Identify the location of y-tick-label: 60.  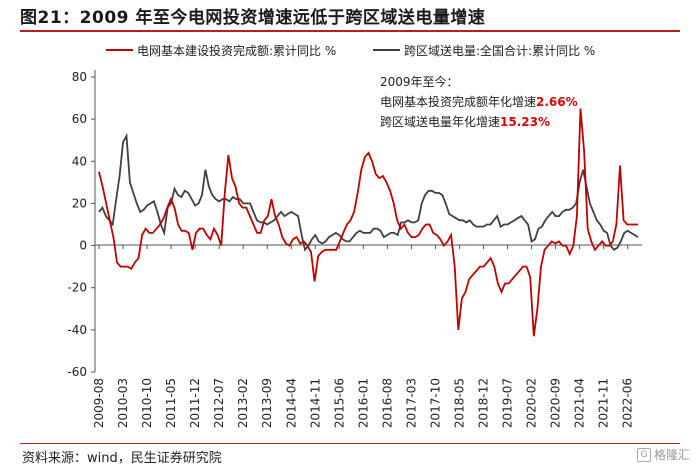
(79, 119).